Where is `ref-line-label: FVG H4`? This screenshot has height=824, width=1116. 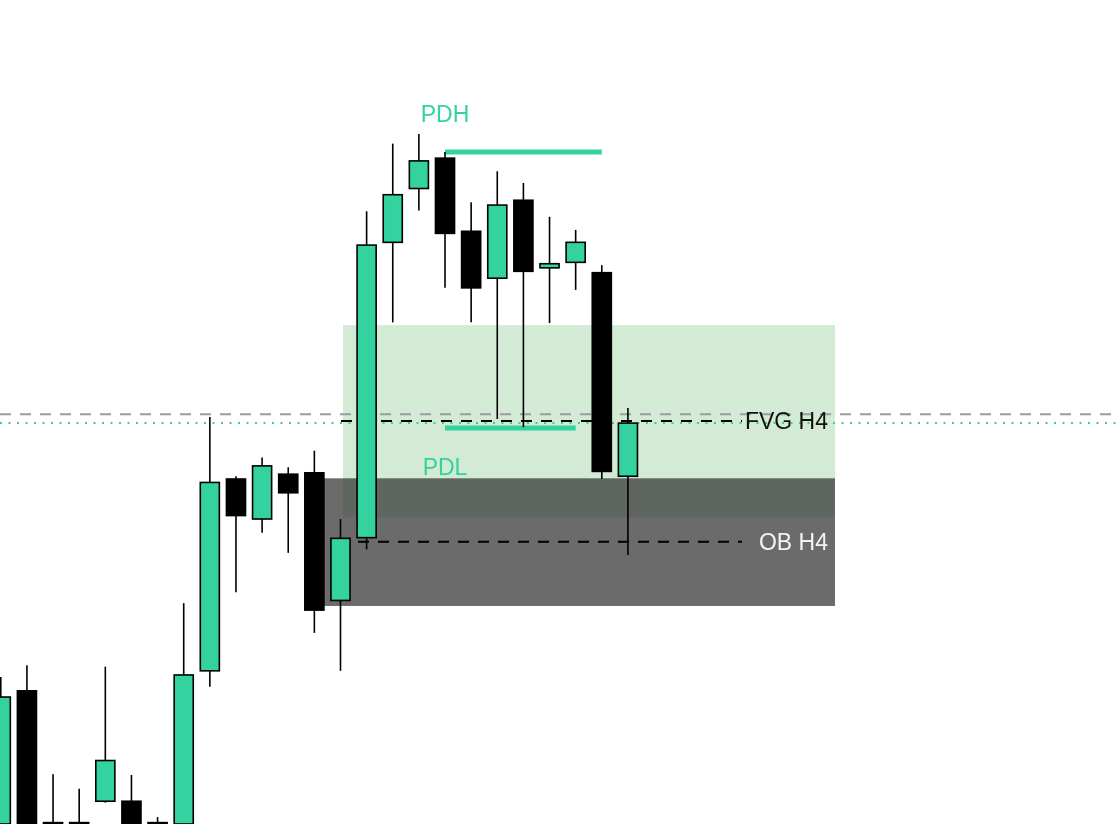
ref-line-label: FVG H4 is located at coordinates (786, 421).